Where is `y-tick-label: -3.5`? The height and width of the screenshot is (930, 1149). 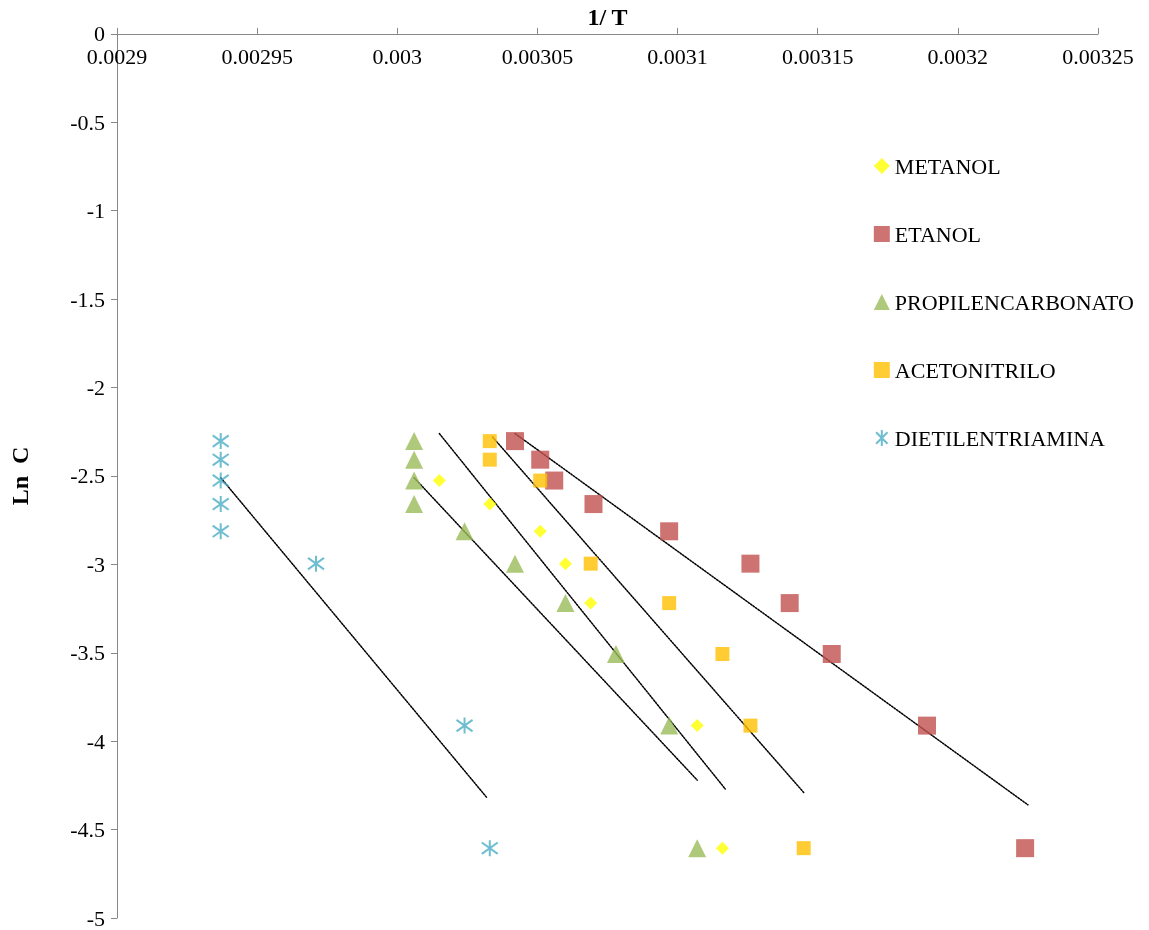 y-tick-label: -3.5 is located at coordinates (87, 653).